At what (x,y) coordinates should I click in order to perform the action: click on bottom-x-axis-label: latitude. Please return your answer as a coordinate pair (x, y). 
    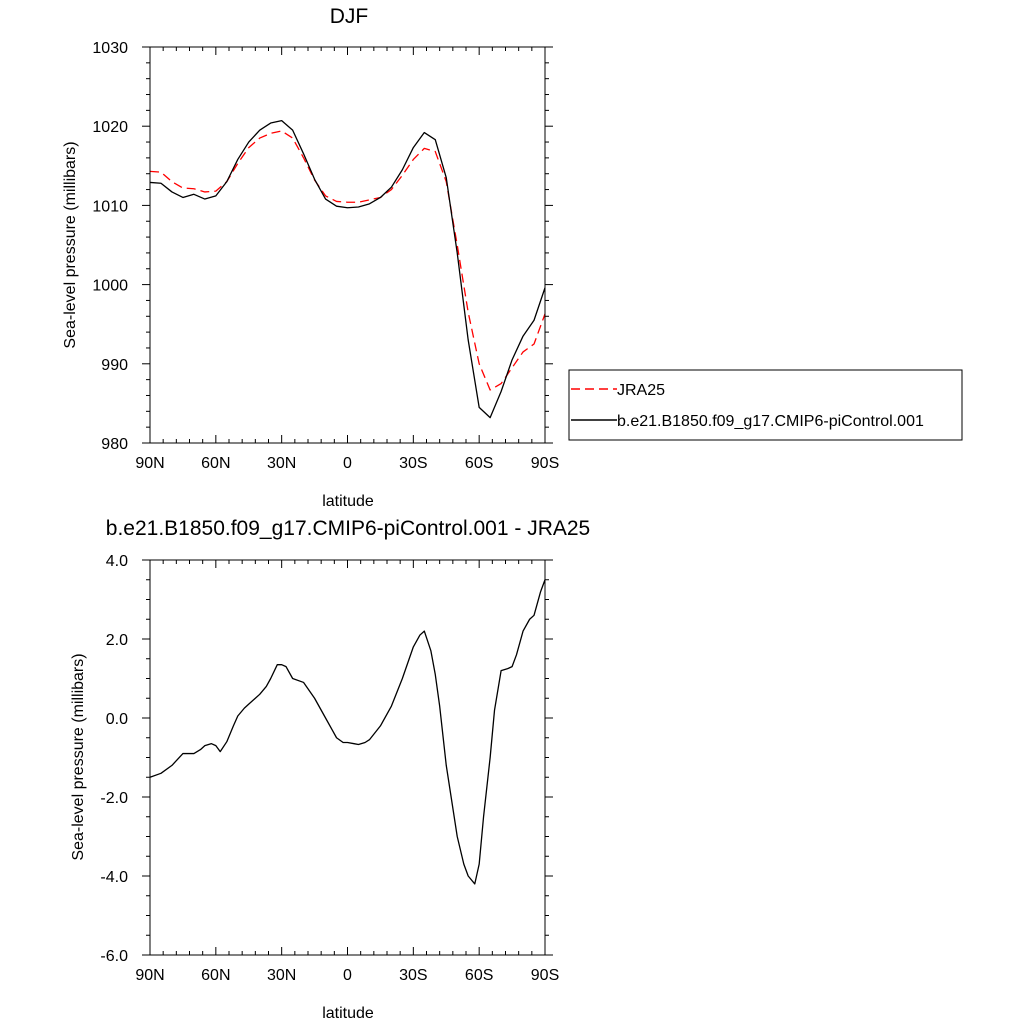
    Looking at the image, I should click on (348, 1013).